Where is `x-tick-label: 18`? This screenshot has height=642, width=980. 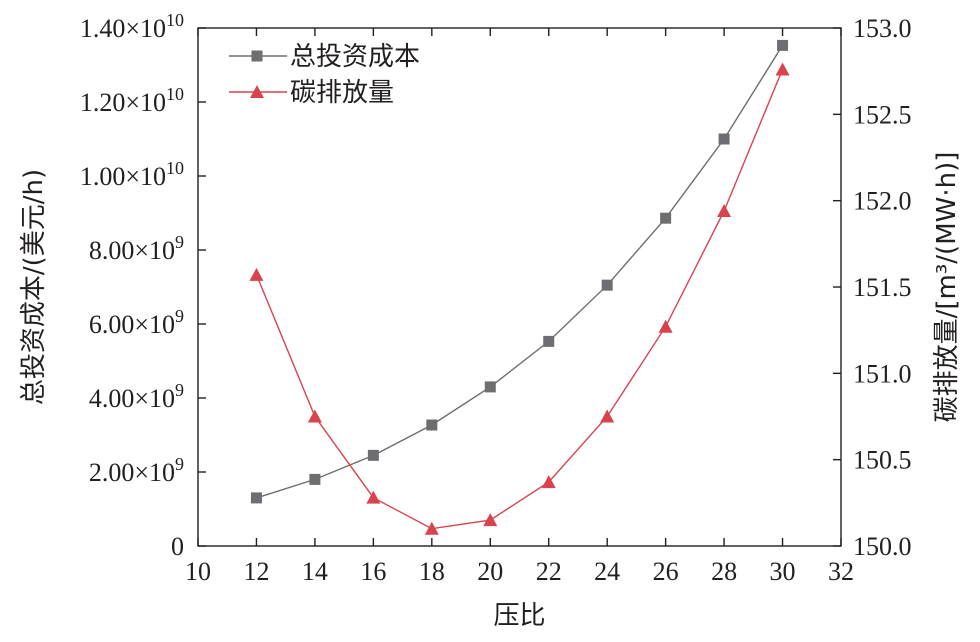 x-tick-label: 18 is located at coordinates (432, 571).